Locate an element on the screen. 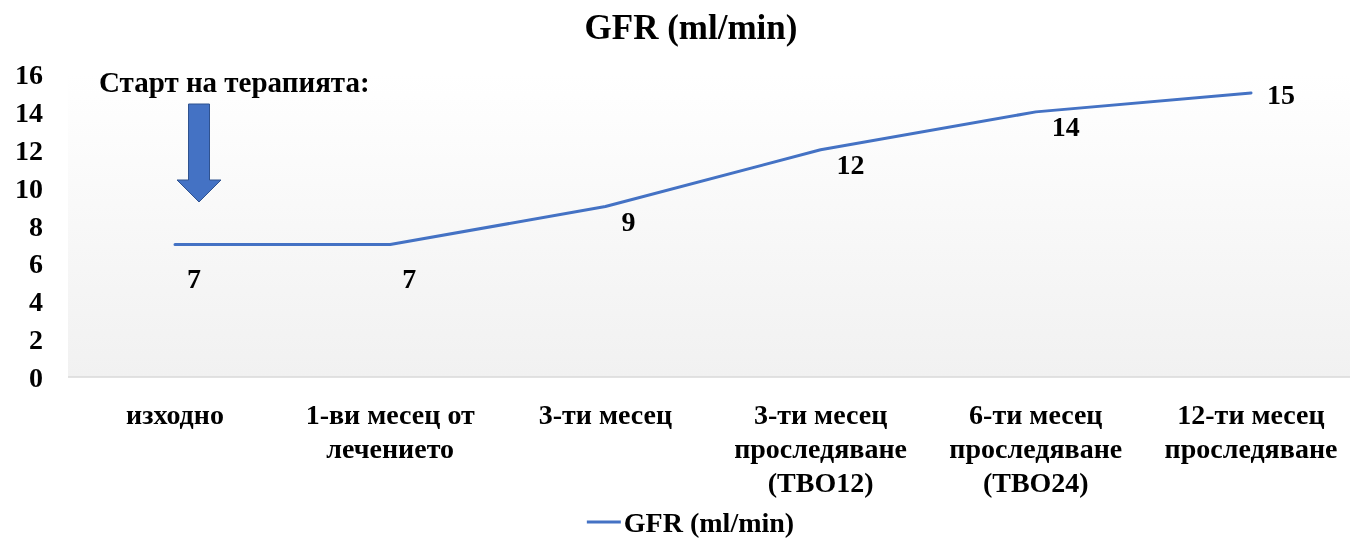  y-tick-label: 6 is located at coordinates (36, 263).